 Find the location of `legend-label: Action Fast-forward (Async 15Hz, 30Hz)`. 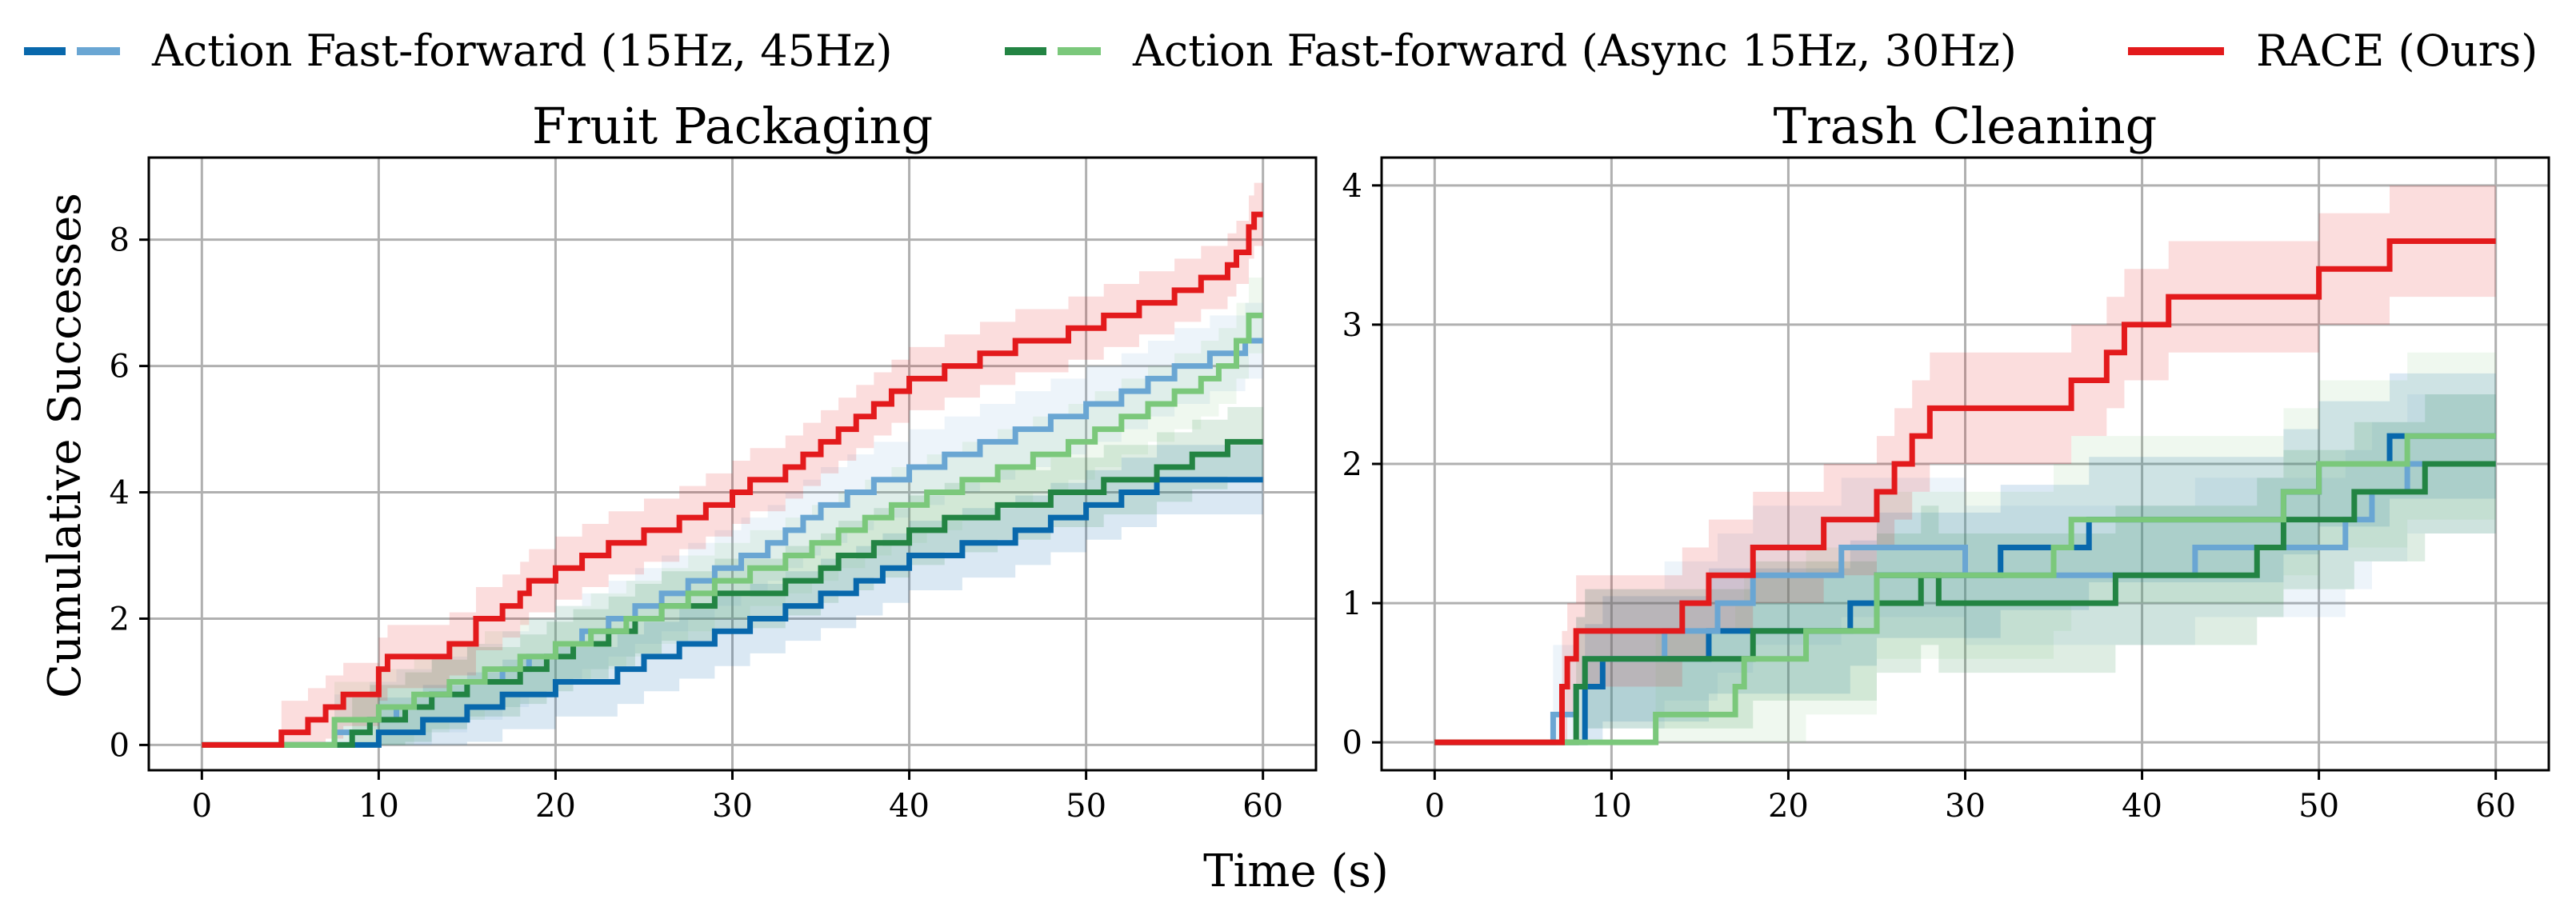

legend-label: Action Fast-forward (Async 15Hz, 30Hz) is located at coordinates (1574, 51).